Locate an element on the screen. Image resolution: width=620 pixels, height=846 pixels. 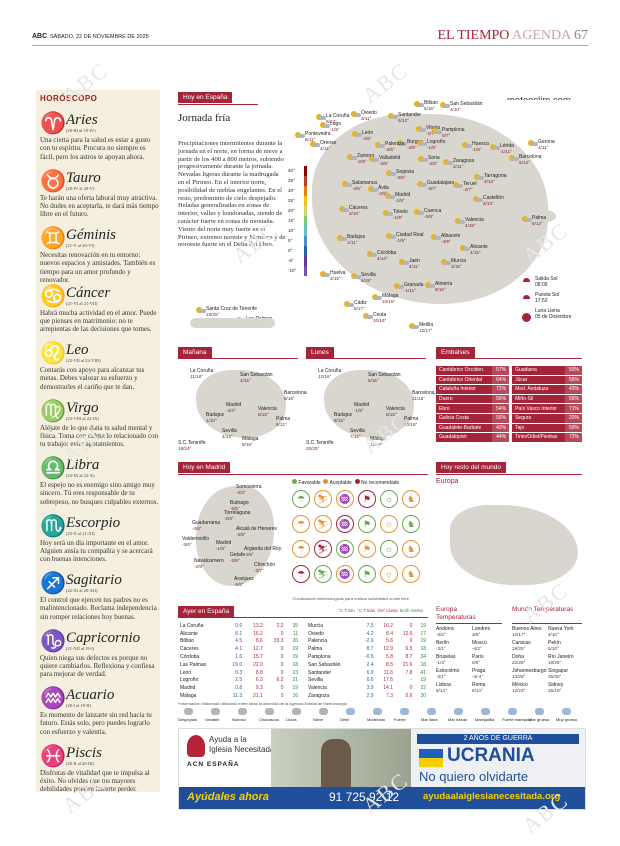
city-name: Sevilla is located at coordinates (229, 431).